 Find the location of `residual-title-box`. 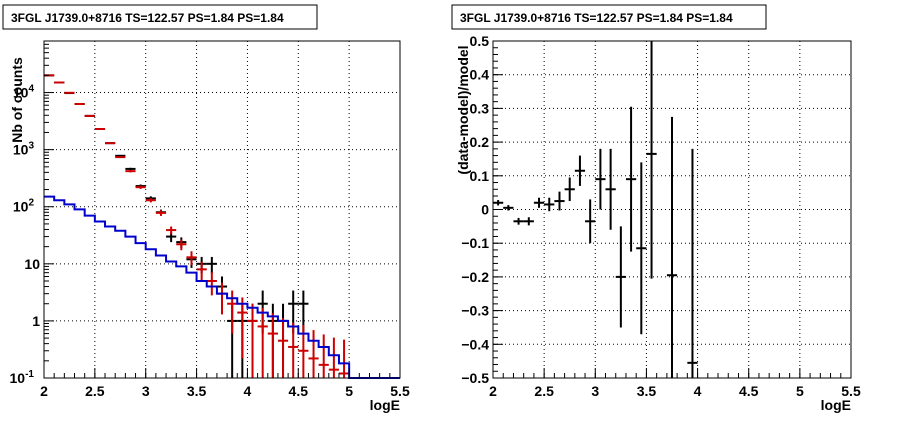

residual-title-box is located at coordinates (609, 17).